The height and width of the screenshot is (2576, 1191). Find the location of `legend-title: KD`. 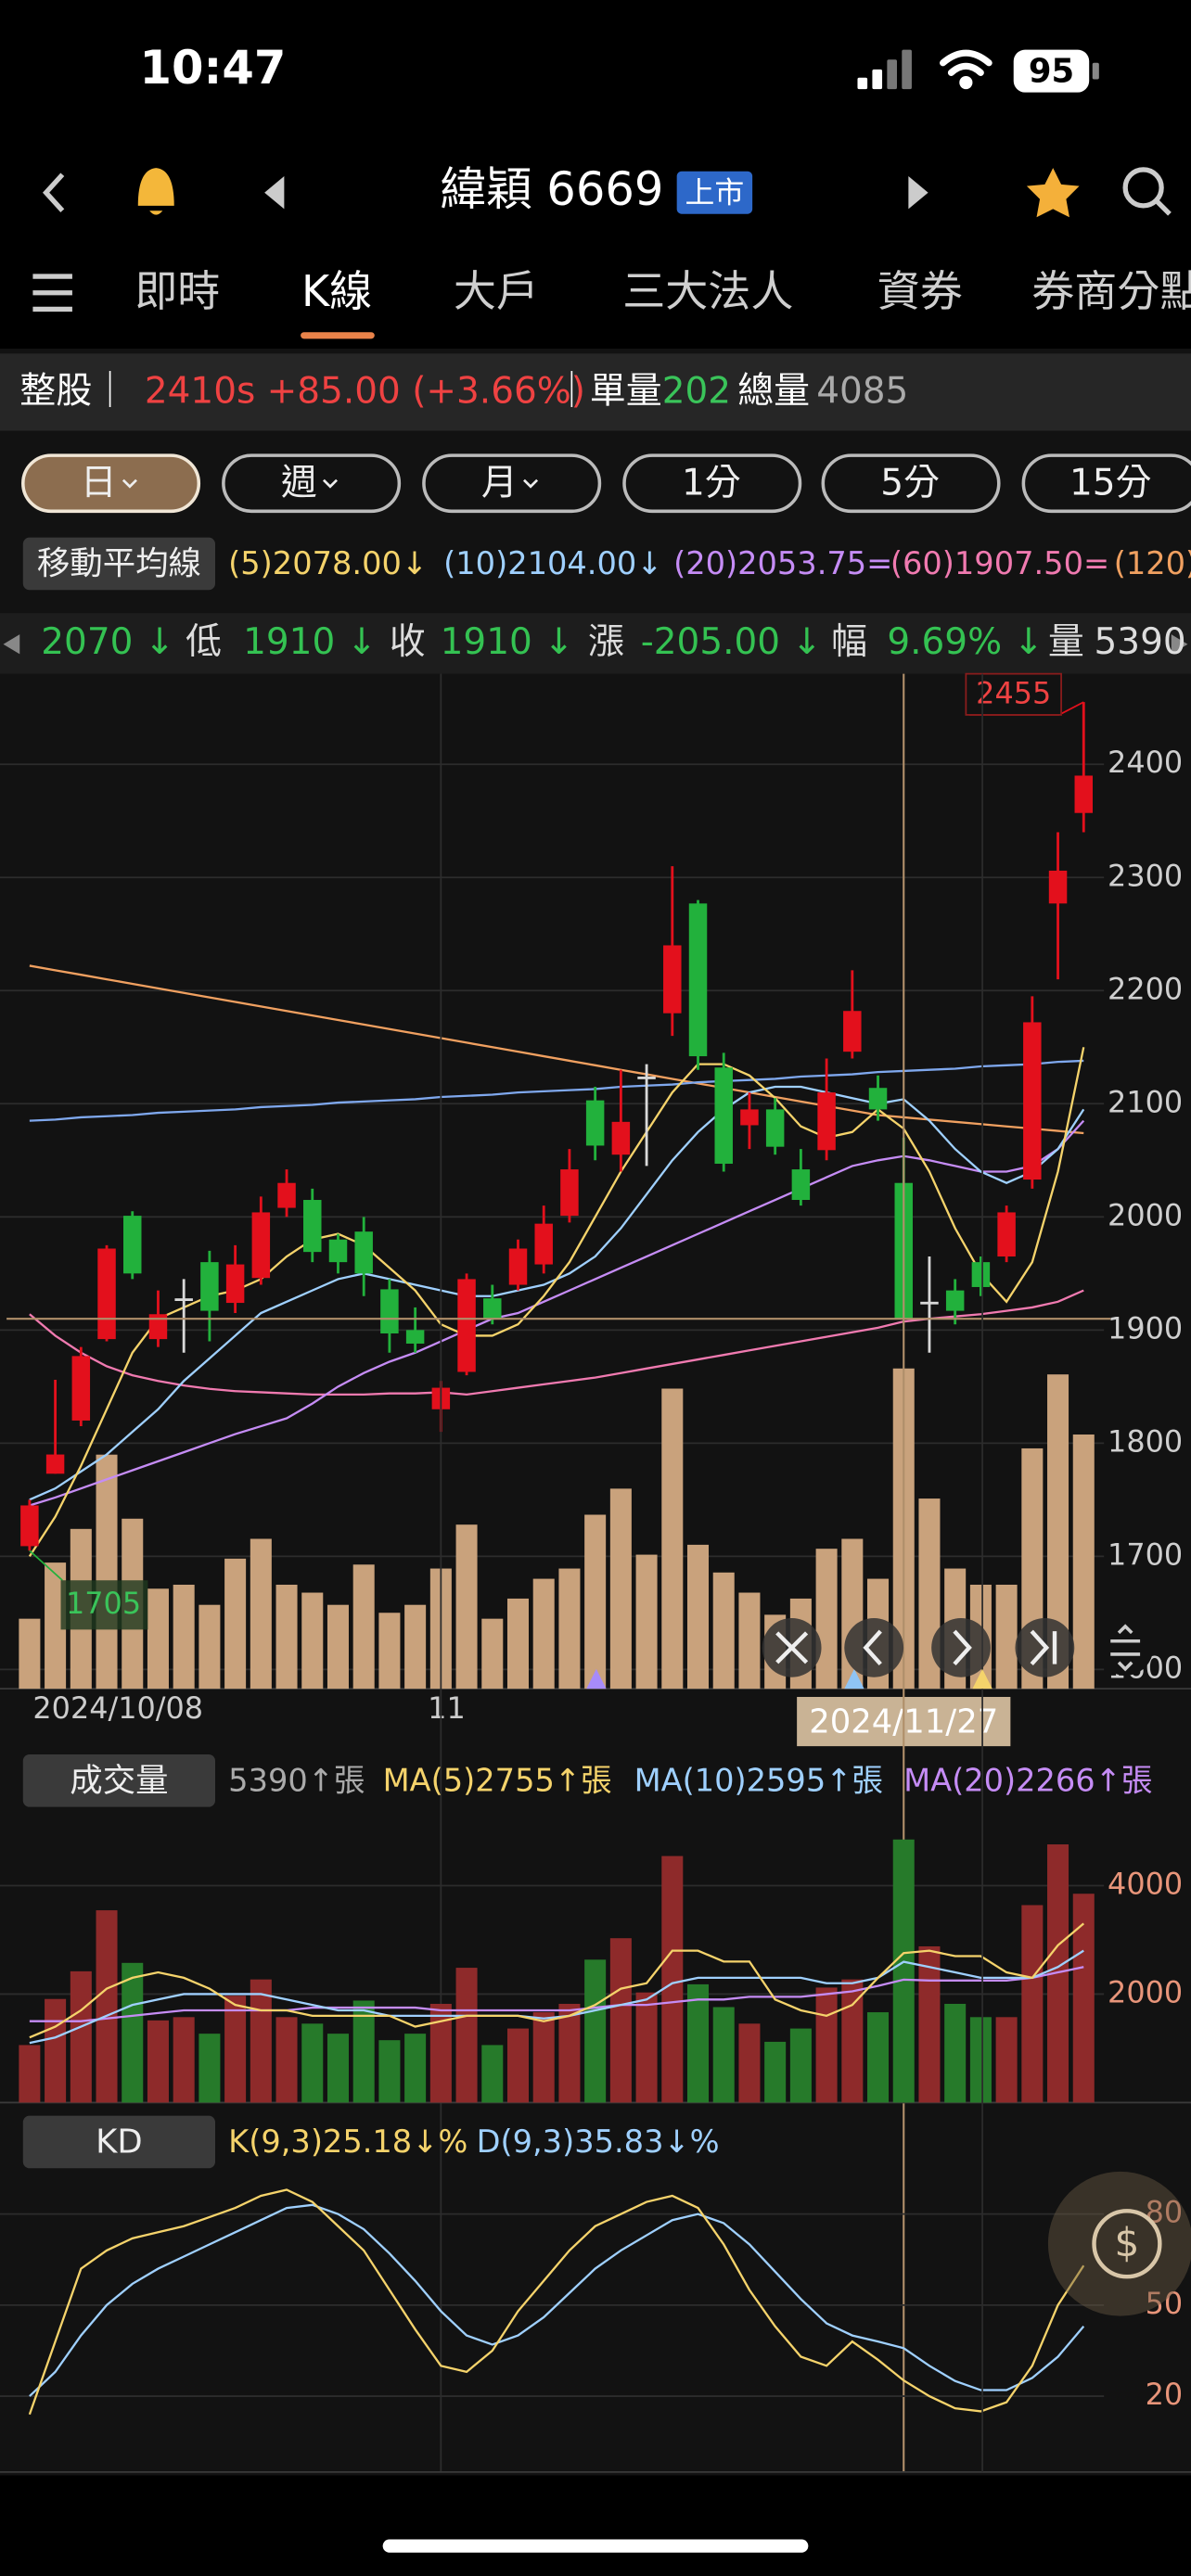

legend-title: KD is located at coordinates (119, 2142).